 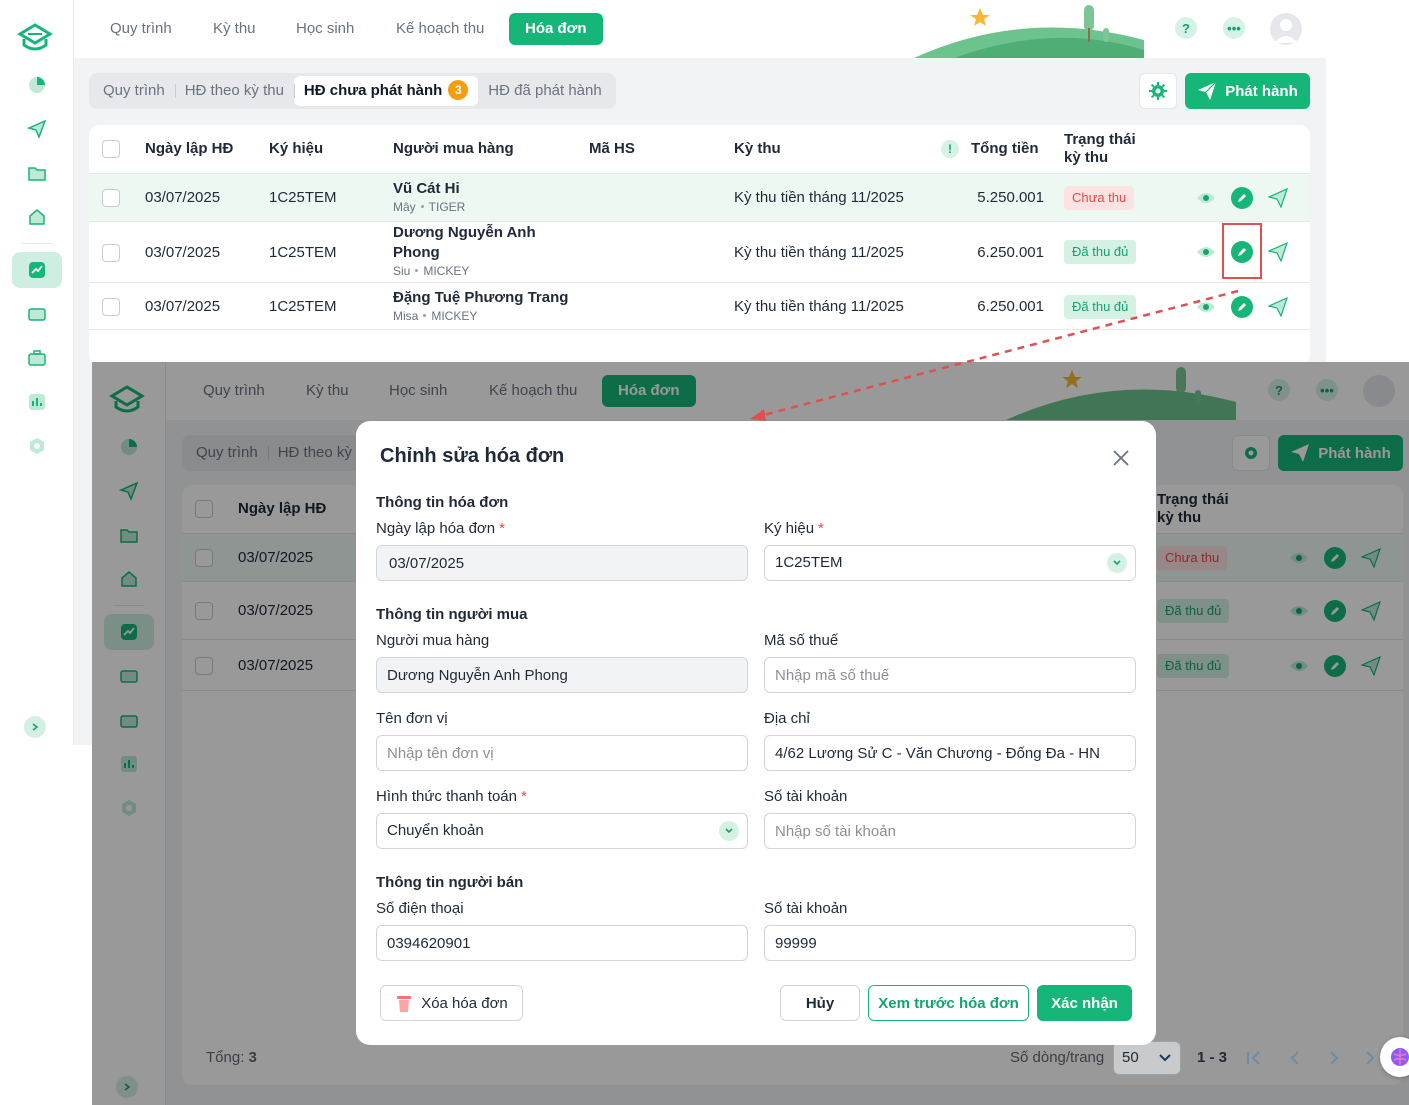 What do you see at coordinates (453, 148) in the screenshot?
I see `col-buyer: Người mua hàng` at bounding box center [453, 148].